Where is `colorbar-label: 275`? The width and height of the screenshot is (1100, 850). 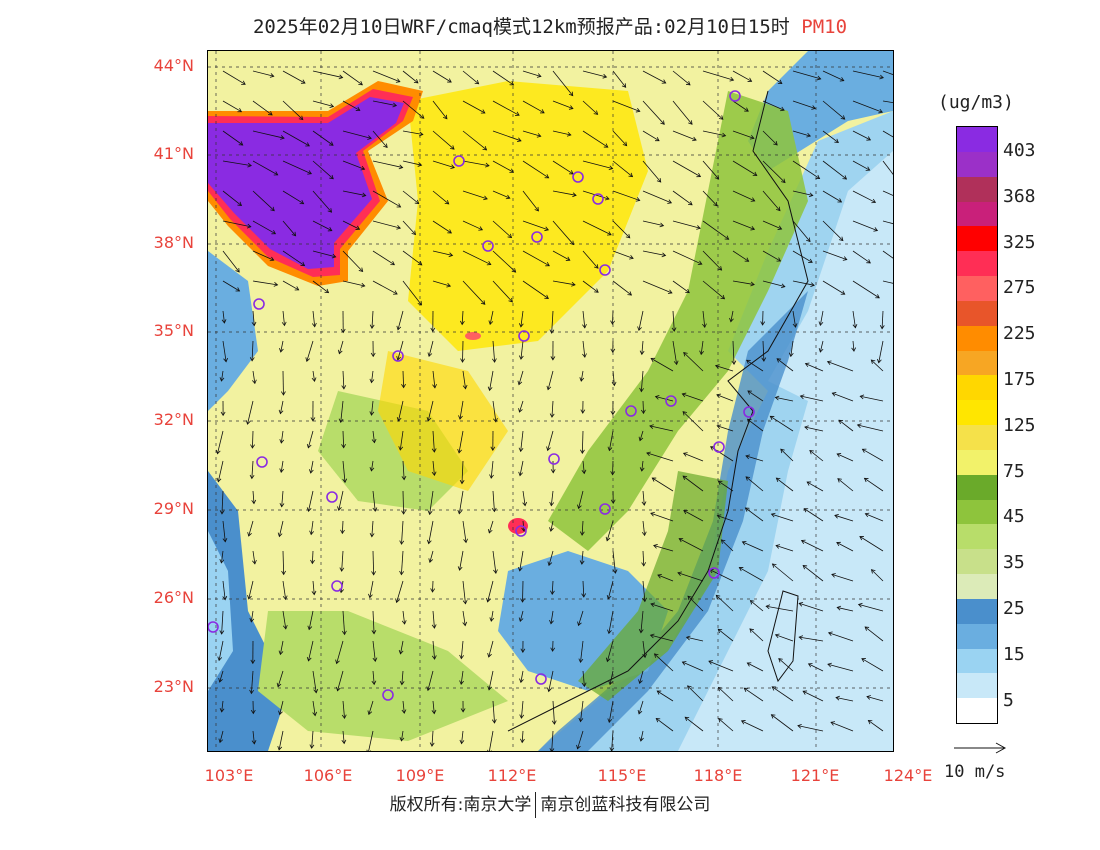 colorbar-label: 275 is located at coordinates (1019, 288).